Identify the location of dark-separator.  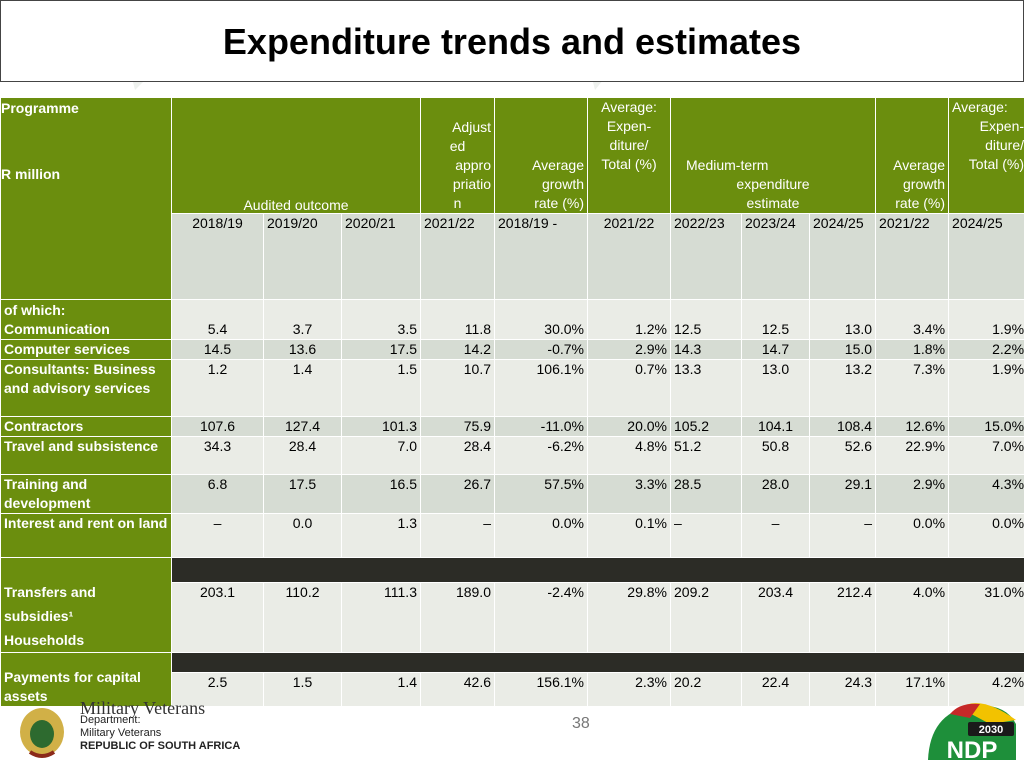
(597, 662).